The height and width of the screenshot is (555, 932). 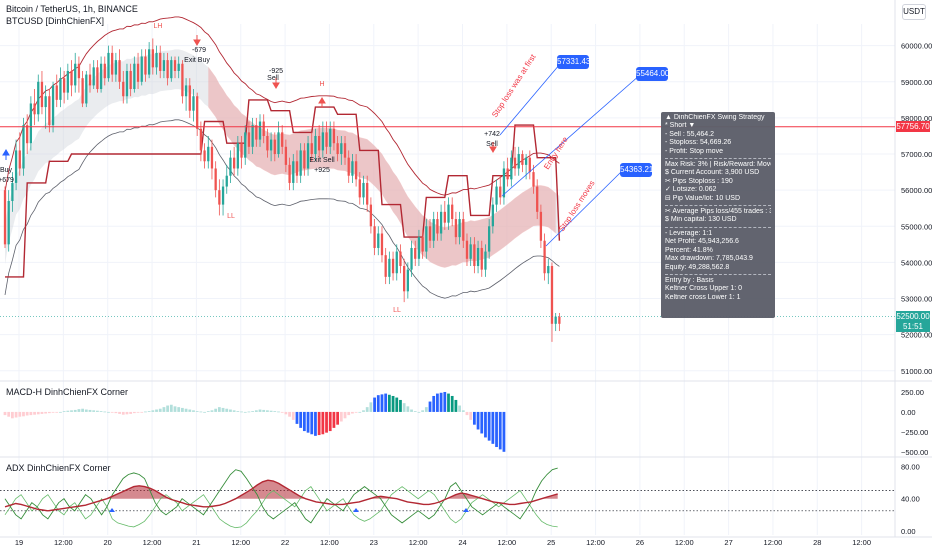 I want to click on price-tick-label: 59000.00, so click(x=916, y=82).